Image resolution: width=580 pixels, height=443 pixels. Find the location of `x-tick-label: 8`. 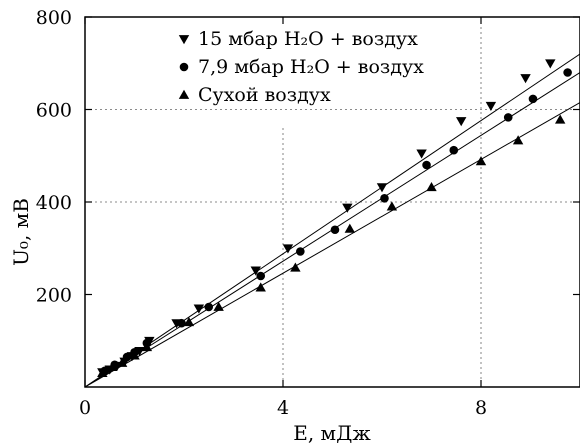

x-tick-label: 8 is located at coordinates (481, 408).